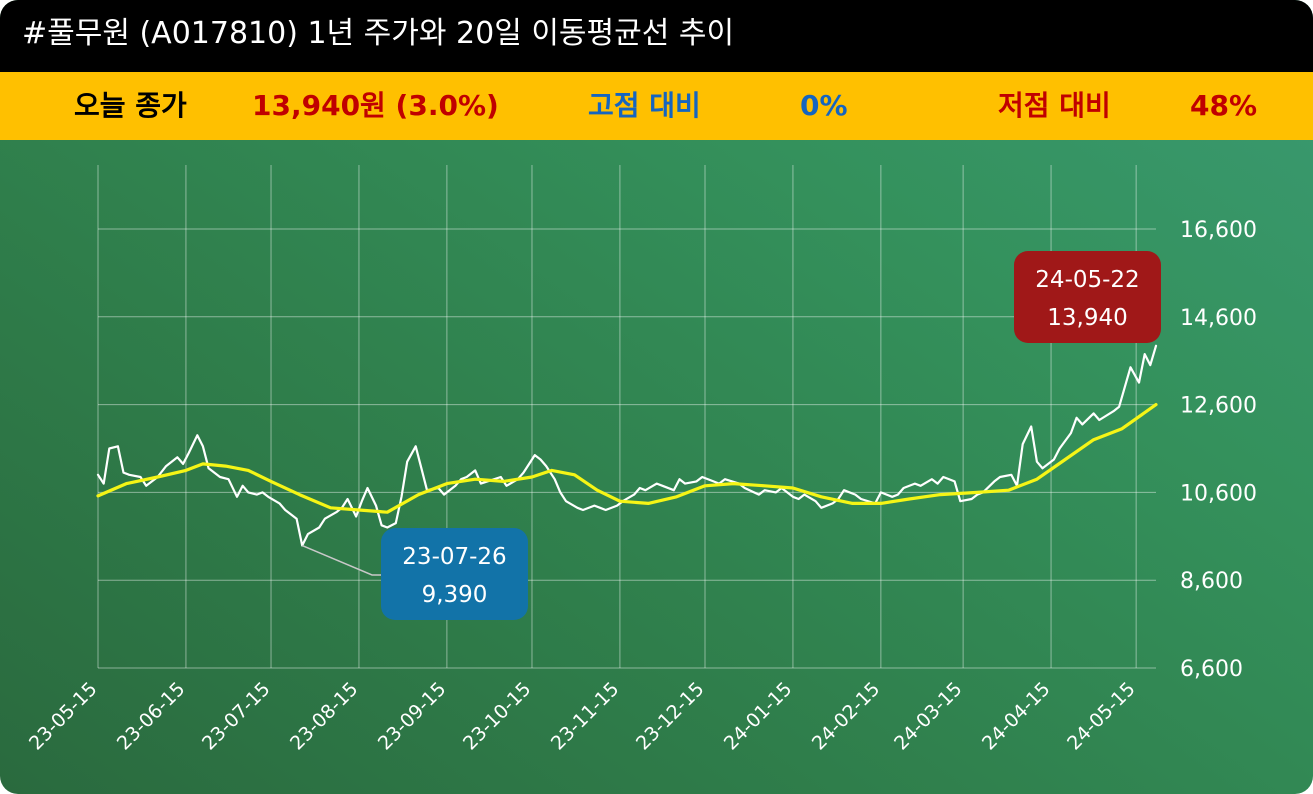  I want to click on x-tick-label: 23-07-15, so click(236, 716).